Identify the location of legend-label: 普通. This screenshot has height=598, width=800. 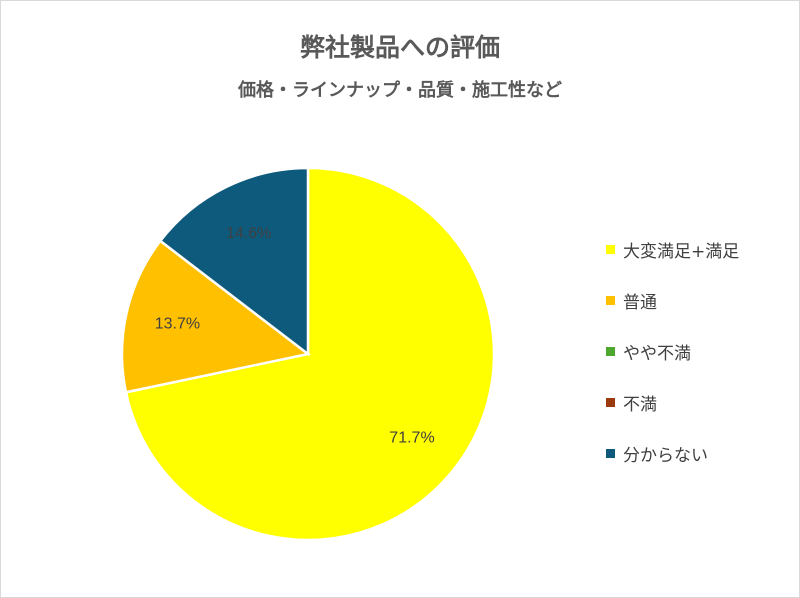
(640, 303).